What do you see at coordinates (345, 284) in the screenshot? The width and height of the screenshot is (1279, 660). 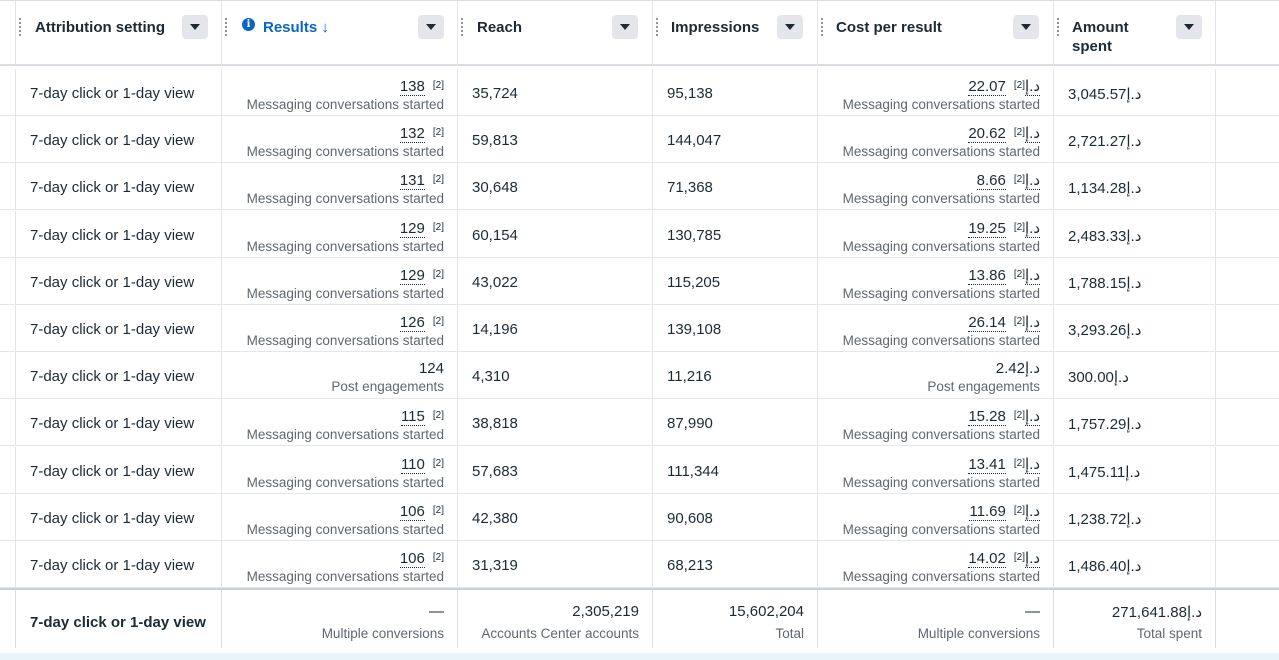 I see `results-box: 129 [2] Messaging conversations started` at bounding box center [345, 284].